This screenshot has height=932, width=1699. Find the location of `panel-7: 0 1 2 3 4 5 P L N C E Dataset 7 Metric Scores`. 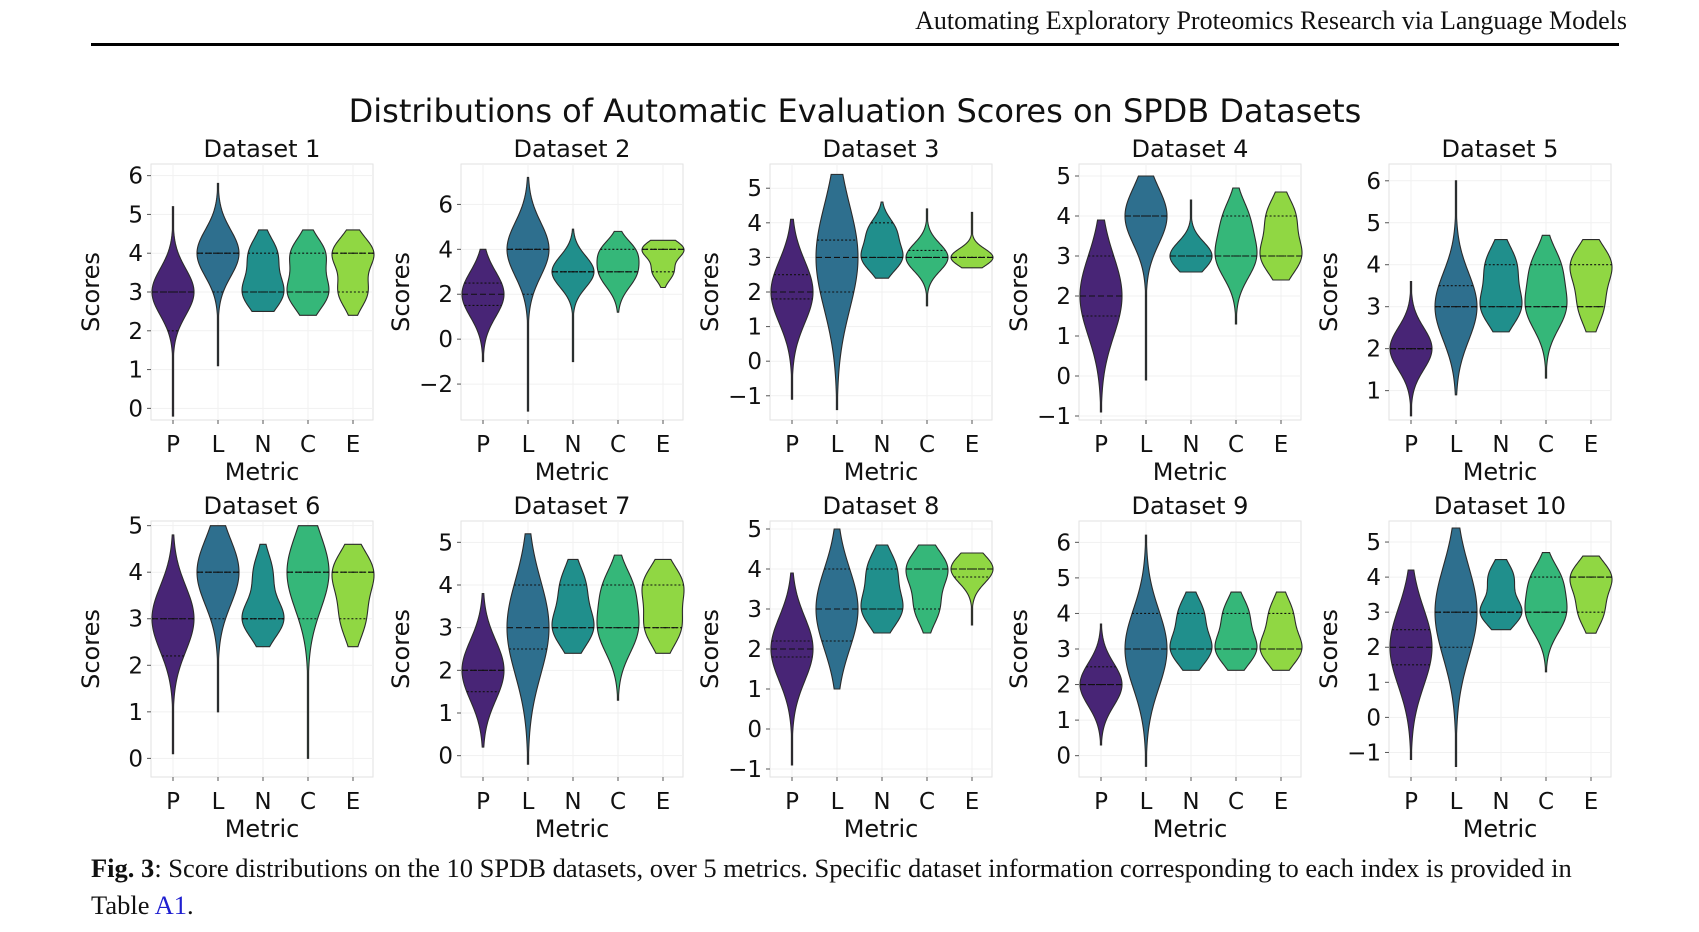

panel-7: 0 1 2 3 4 5 P L N C E Dataset 7 Metric Scores is located at coordinates (536, 667).